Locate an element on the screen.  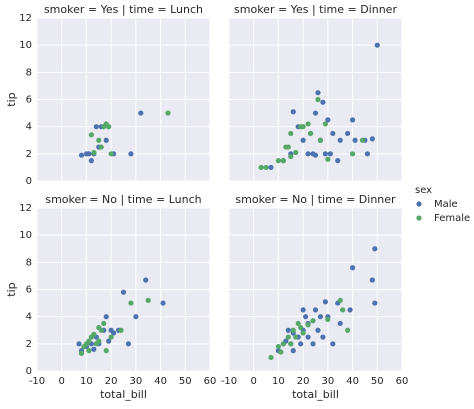
panel-title: smoker = Yes | time = Dinner is located at coordinates (315, 9).